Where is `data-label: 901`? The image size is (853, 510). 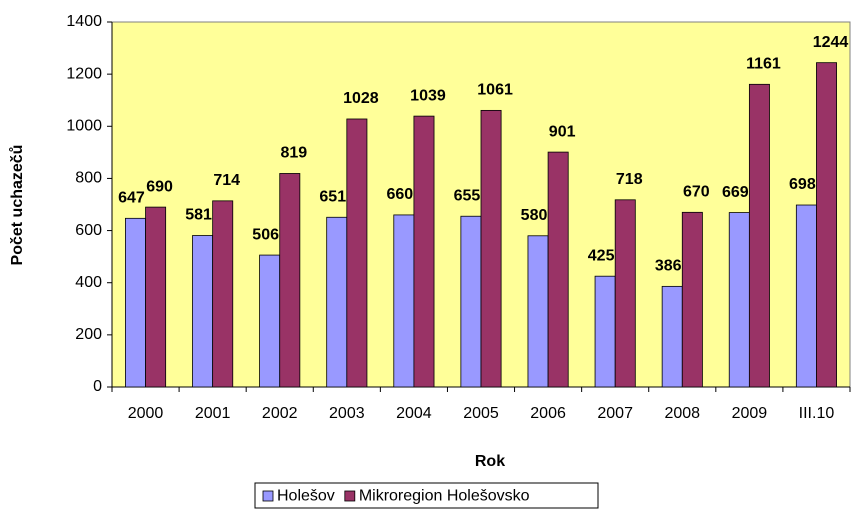
data-label: 901 is located at coordinates (562, 131).